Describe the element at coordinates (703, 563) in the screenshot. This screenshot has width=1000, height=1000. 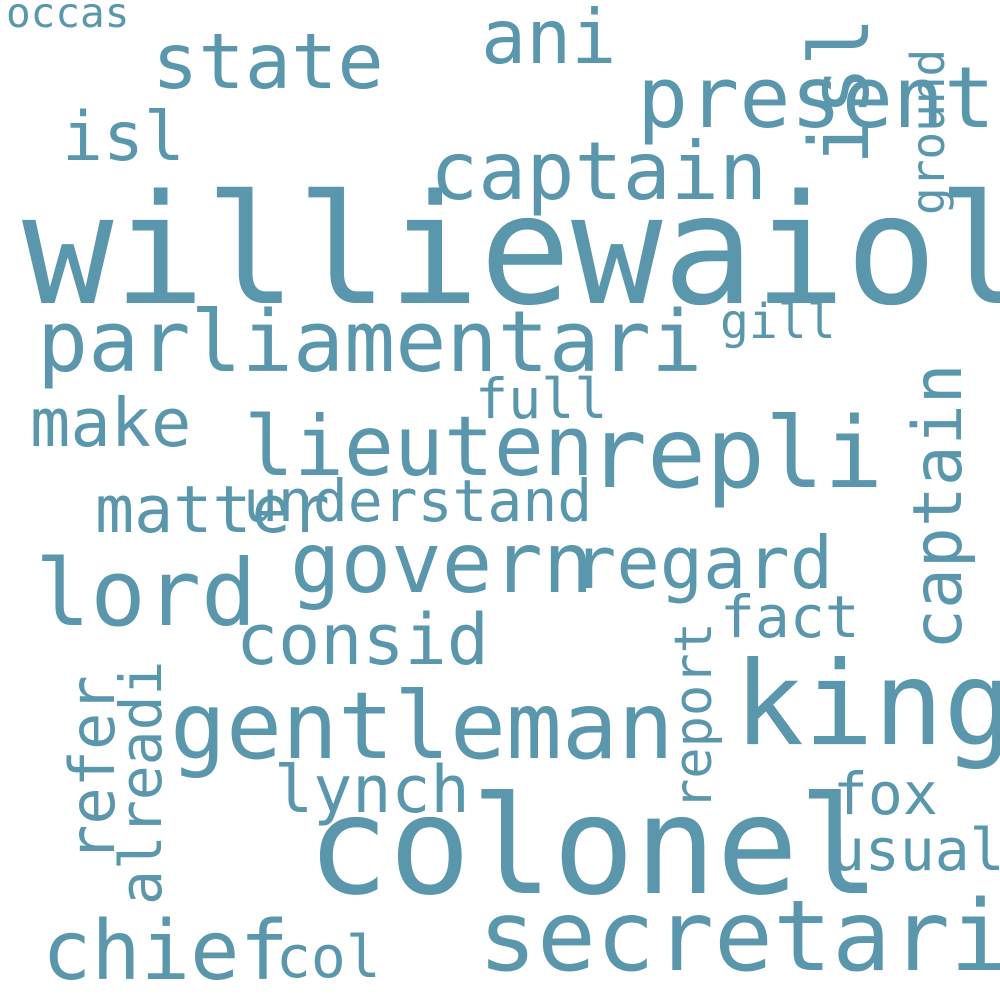
I see `word-make: regard` at that location.